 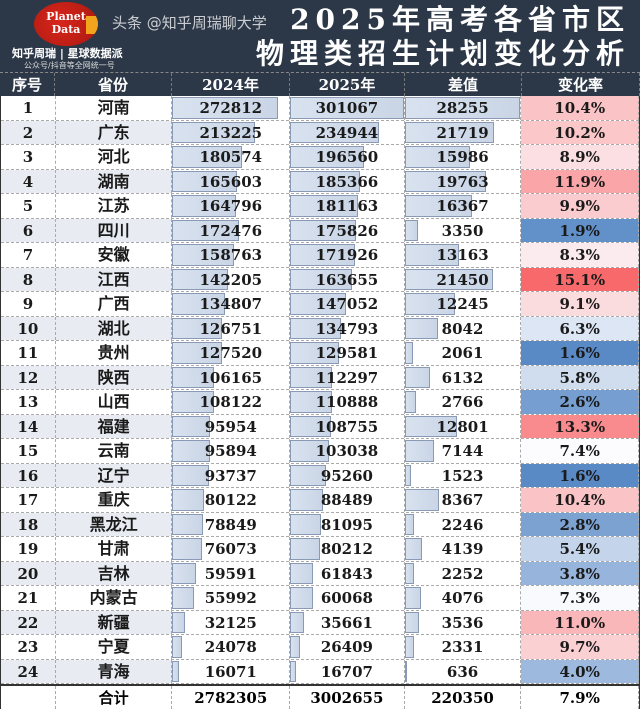 I want to click on row-number-value: 2, so click(x=28, y=132).